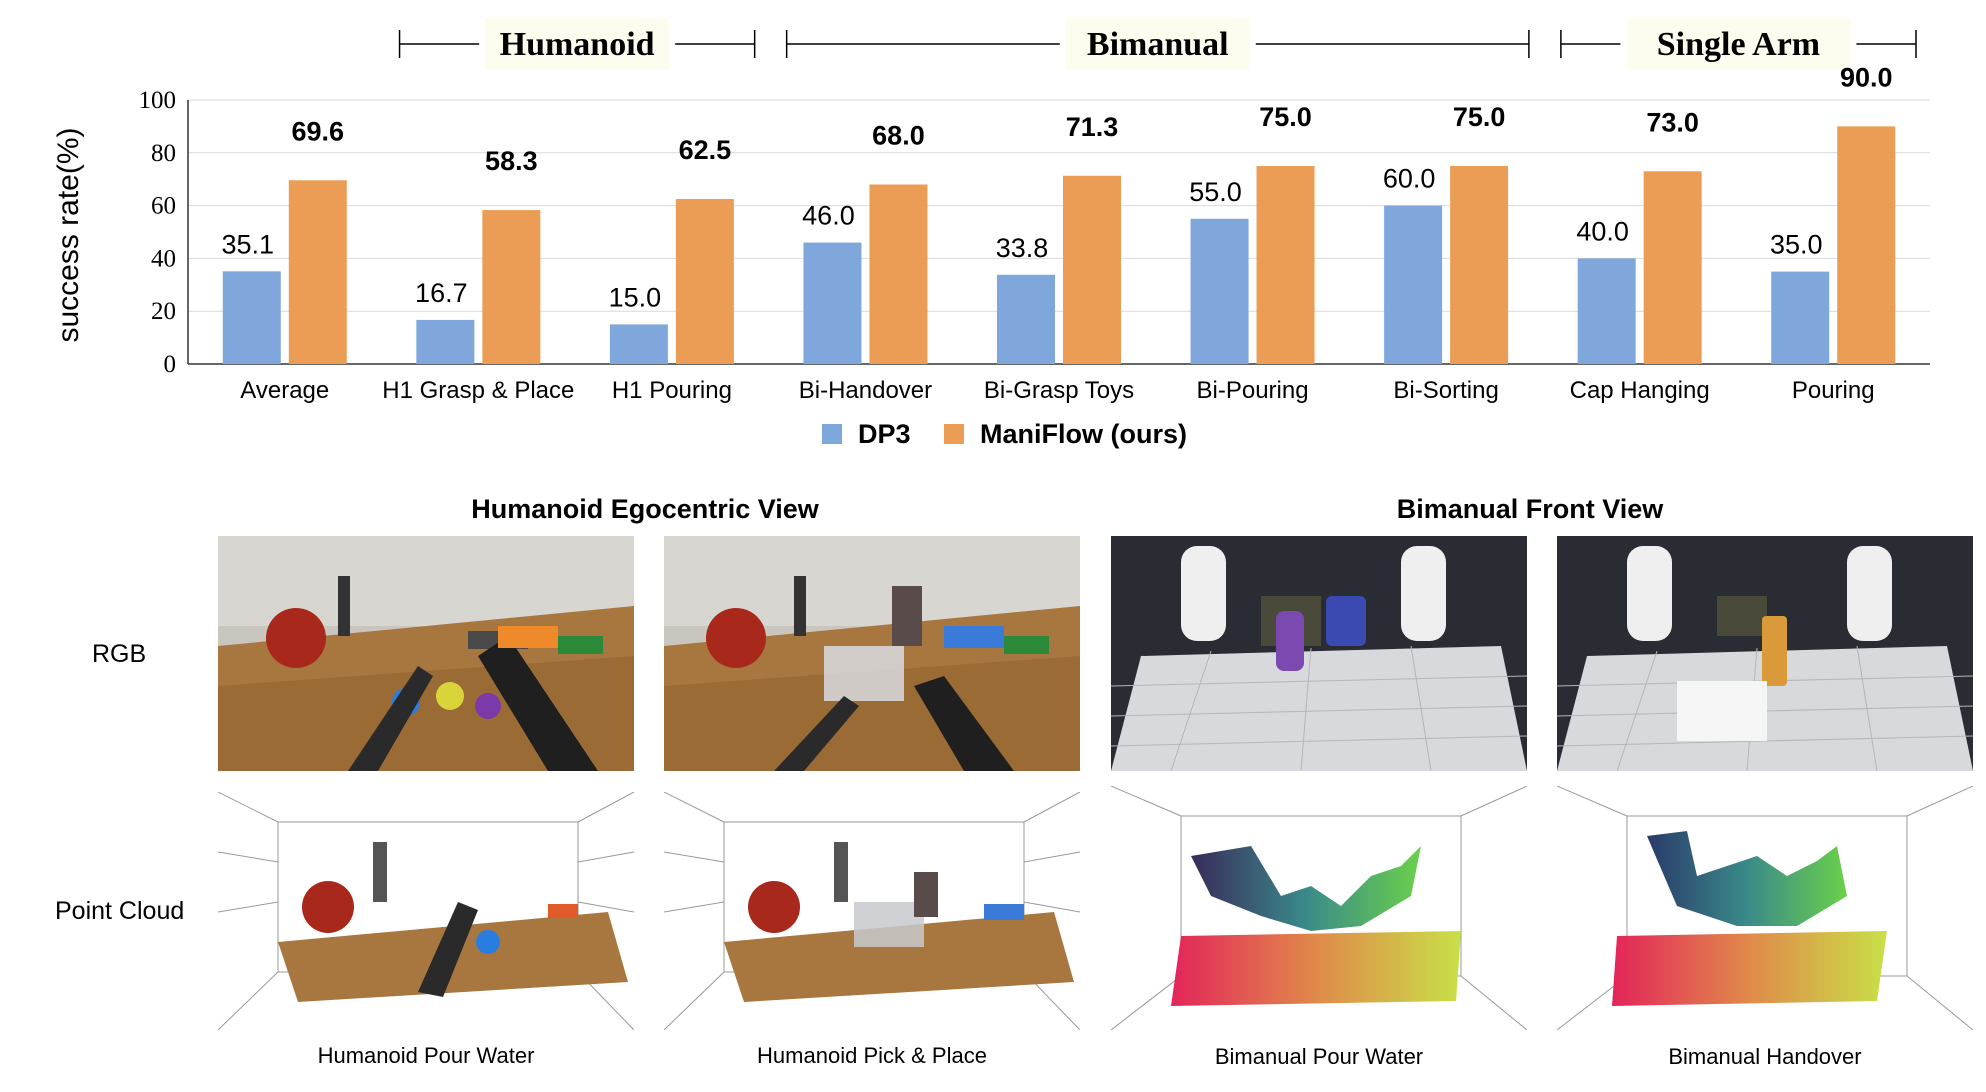  What do you see at coordinates (898, 135) in the screenshot?
I see `data-label-maniflow-3: 68.0` at bounding box center [898, 135].